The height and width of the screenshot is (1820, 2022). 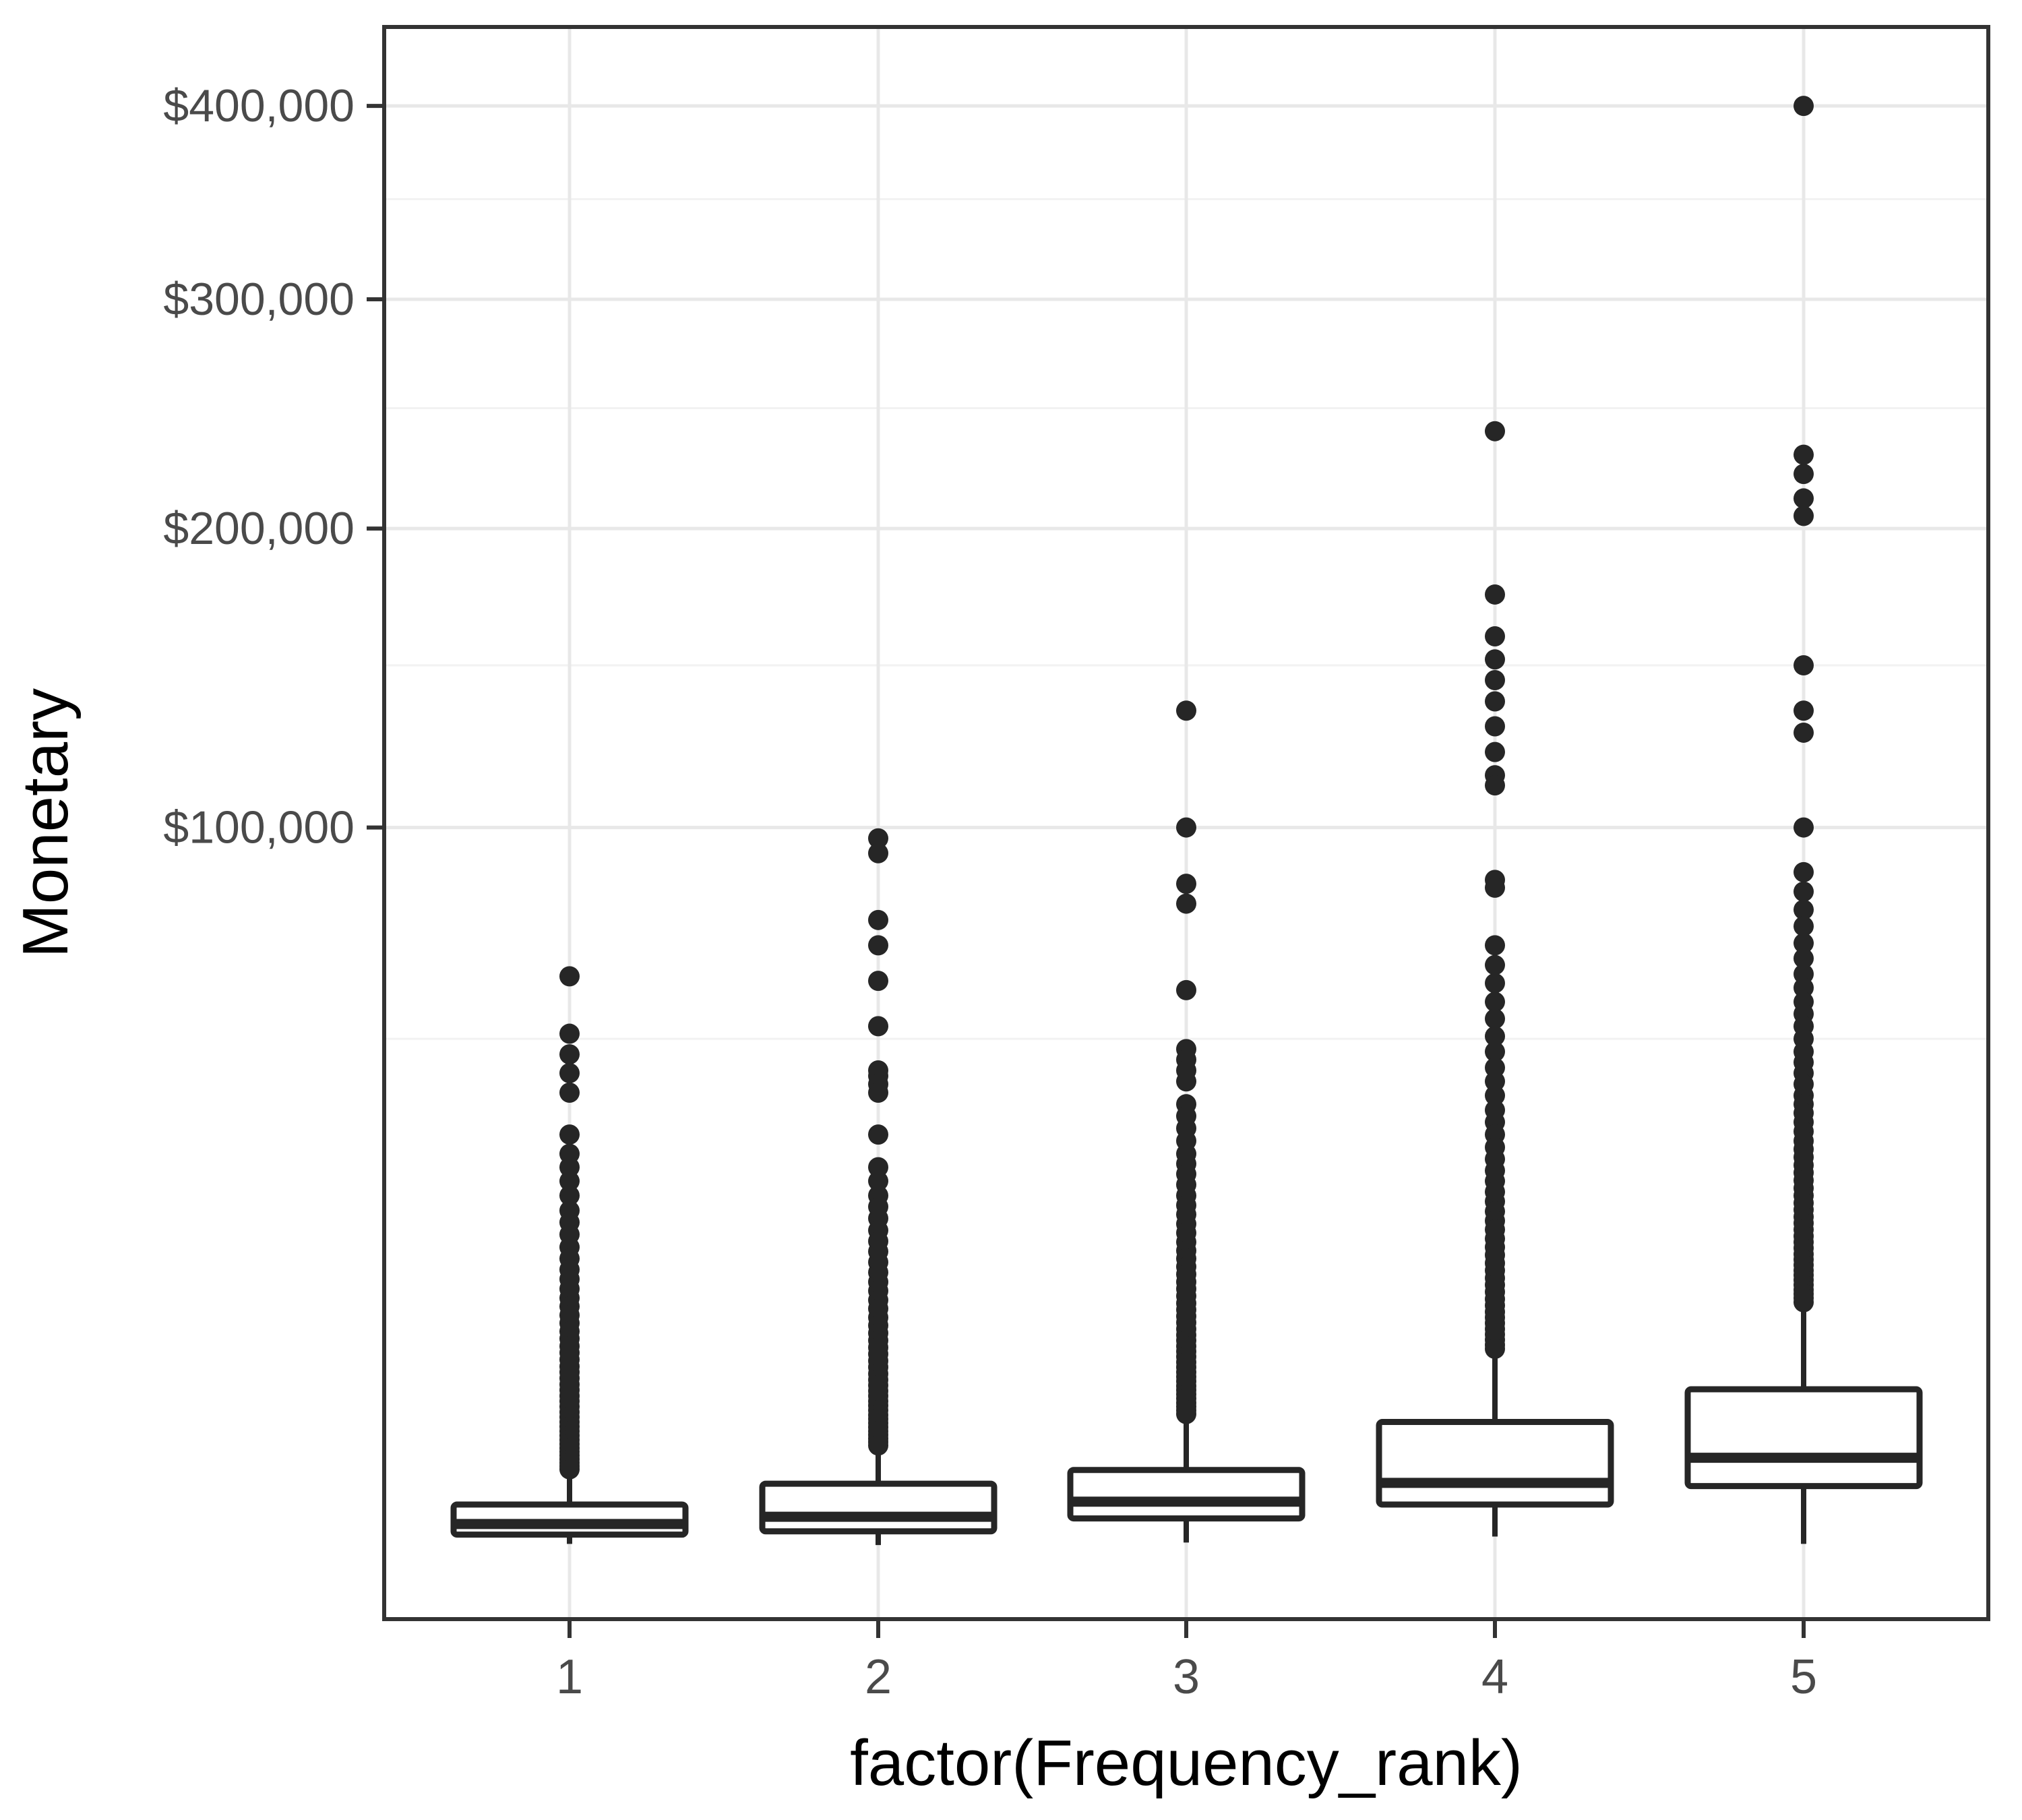 I want to click on x-tick-label: 1, so click(x=569, y=1677).